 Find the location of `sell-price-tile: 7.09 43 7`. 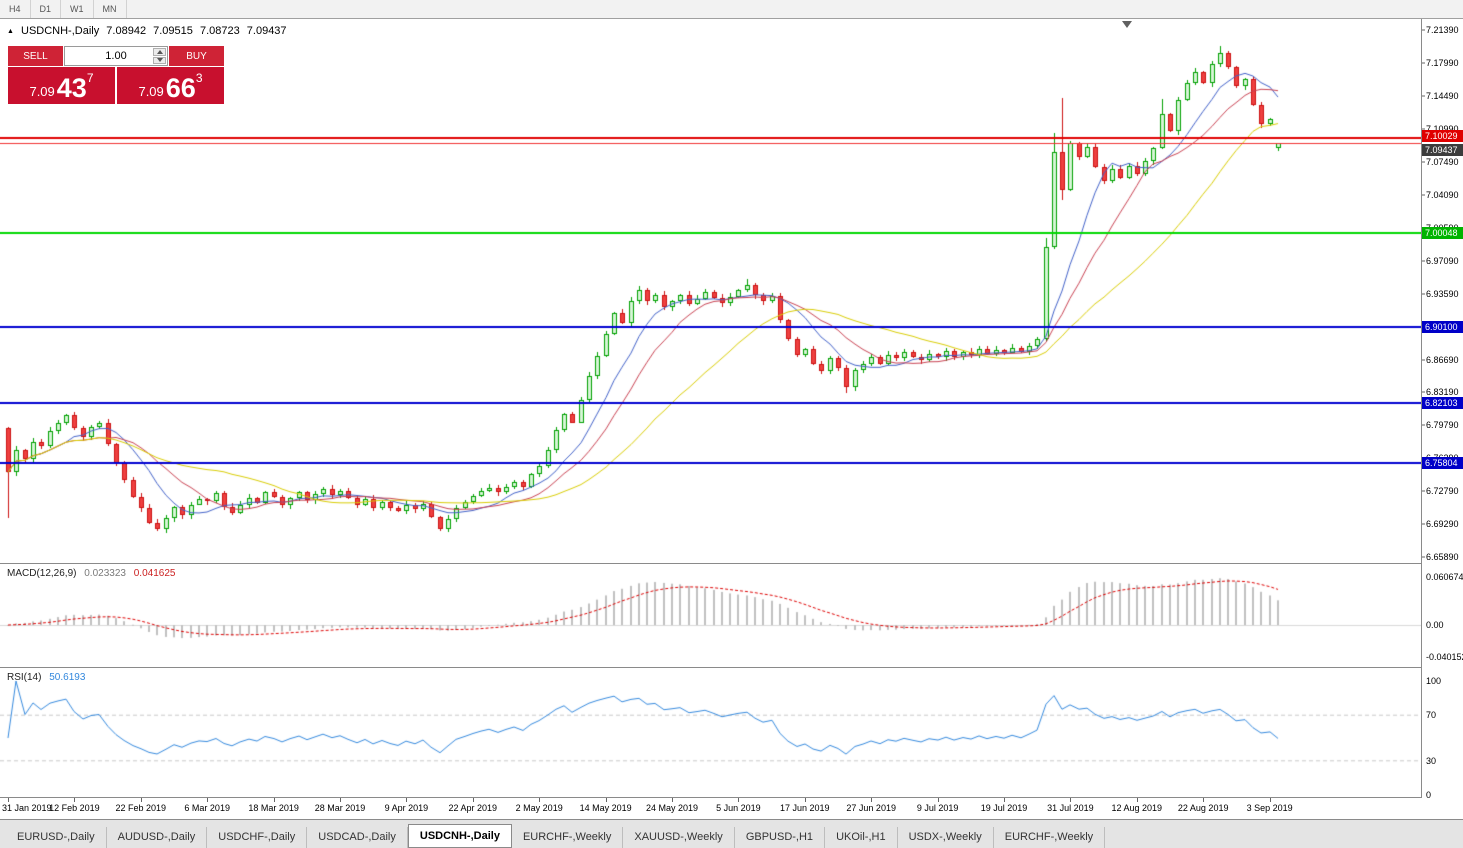

sell-price-tile: 7.09 43 7 is located at coordinates (61, 85).